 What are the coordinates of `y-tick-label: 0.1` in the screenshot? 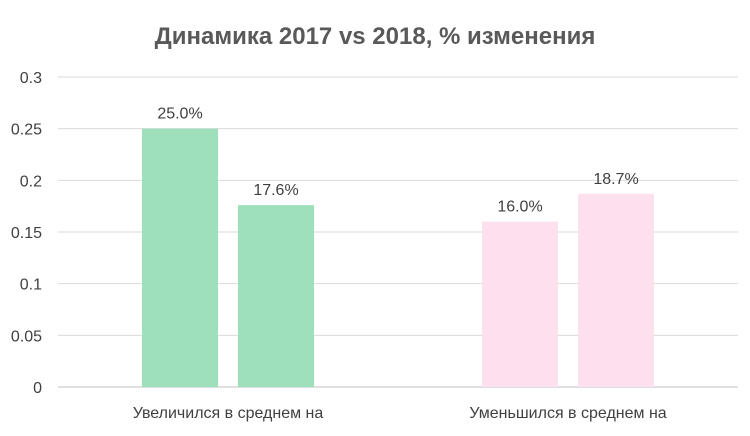 It's located at (31, 285).